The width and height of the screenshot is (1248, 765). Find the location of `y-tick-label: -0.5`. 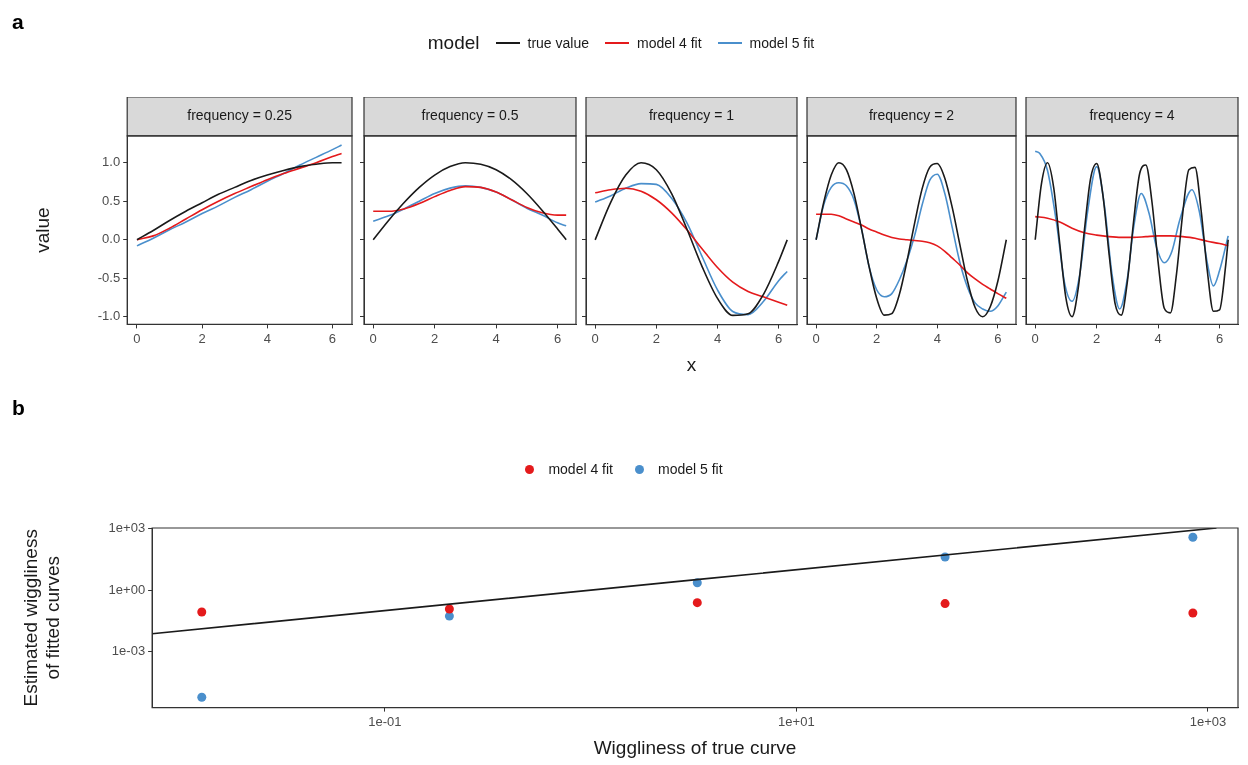

y-tick-label: -0.5 is located at coordinates (109, 277).